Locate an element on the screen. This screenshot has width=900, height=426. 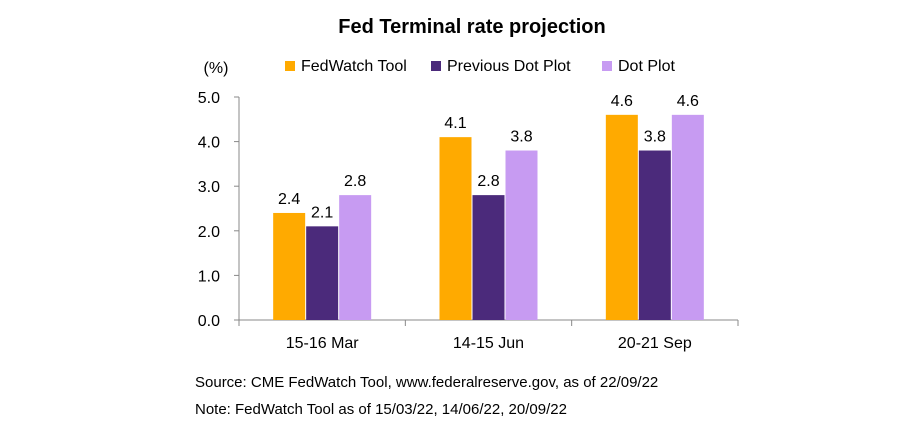
y-tick-label: 5.0 is located at coordinates (209, 98).